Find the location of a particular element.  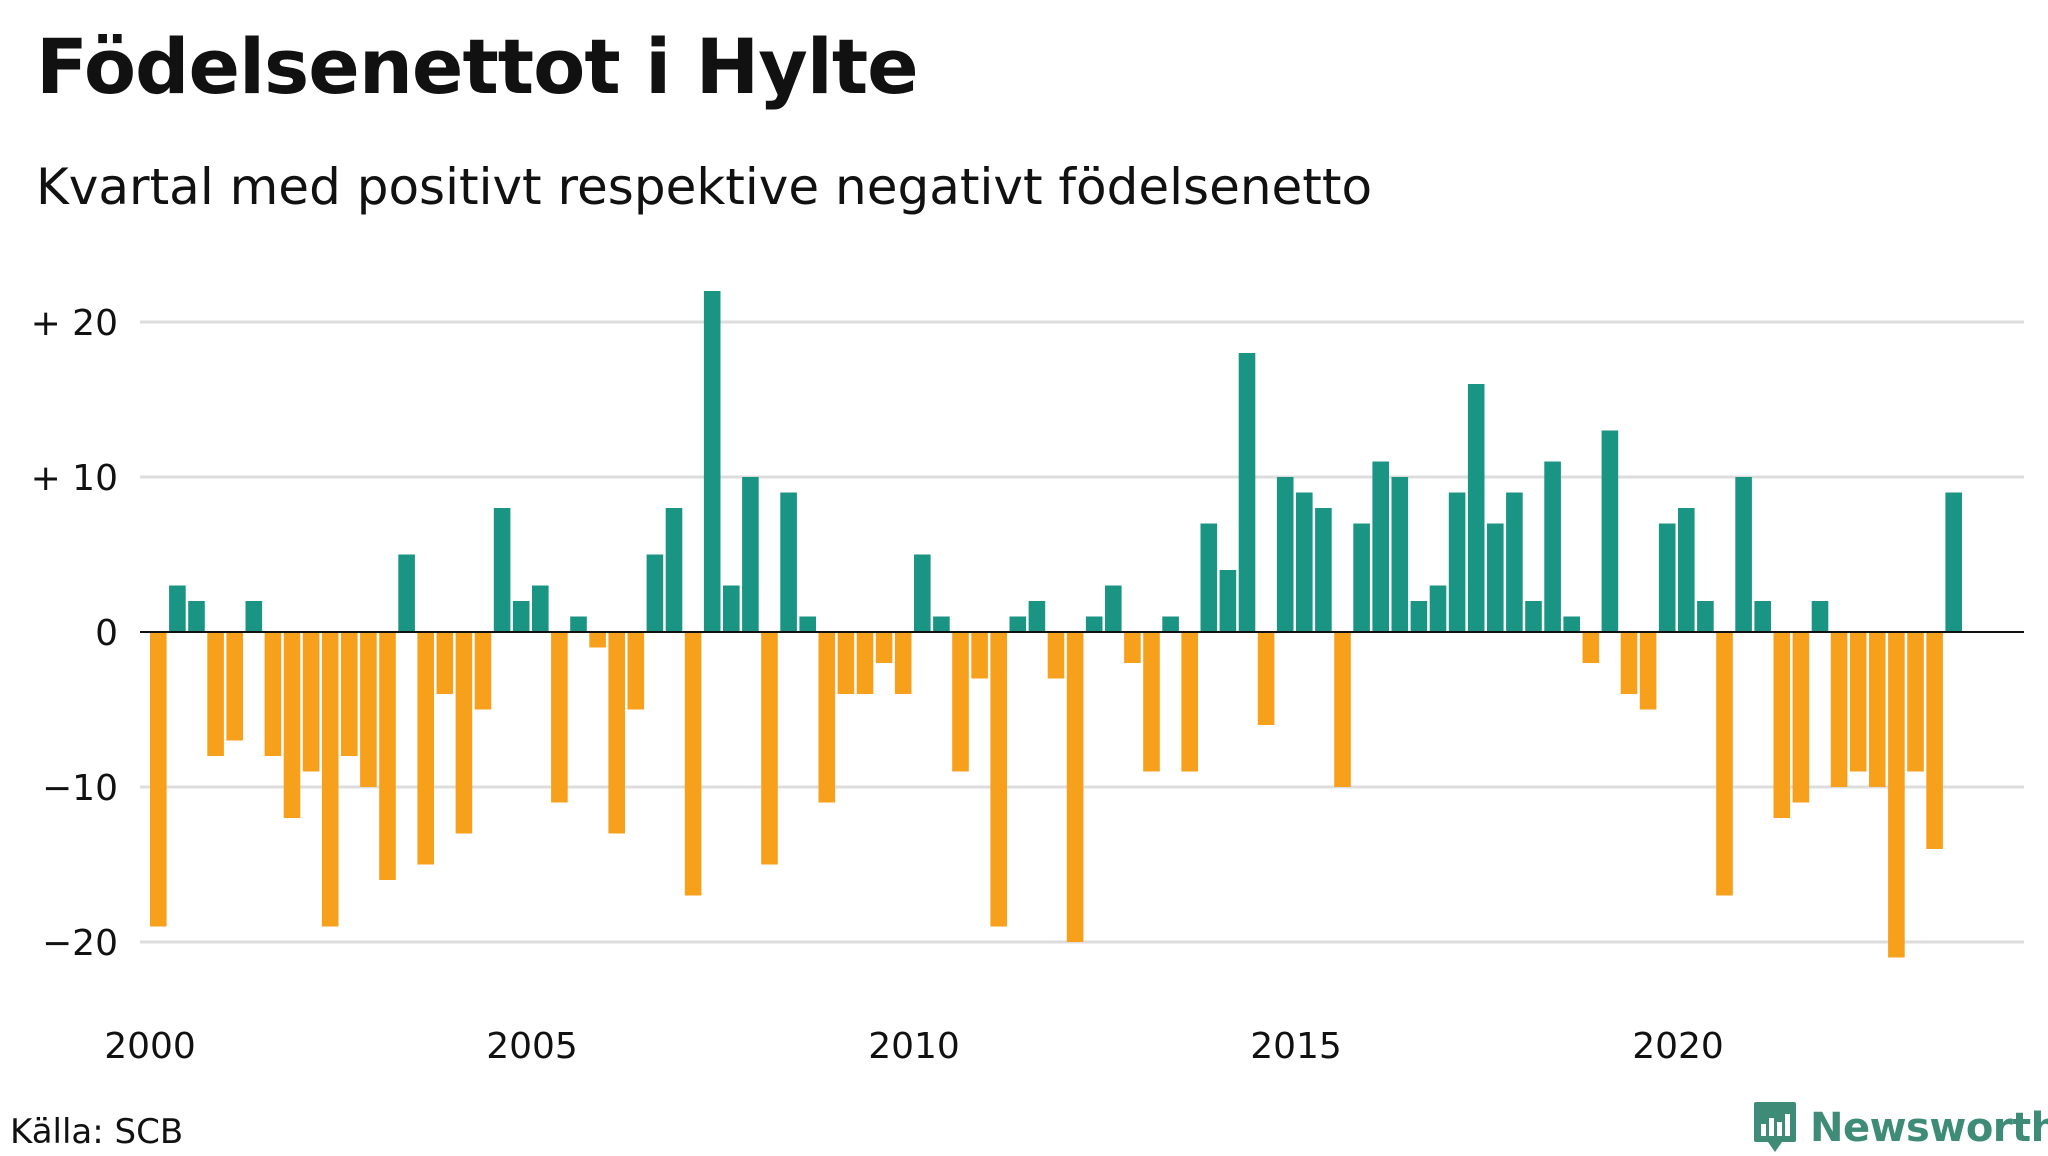

y-tick-label: 0 is located at coordinates (106, 633).